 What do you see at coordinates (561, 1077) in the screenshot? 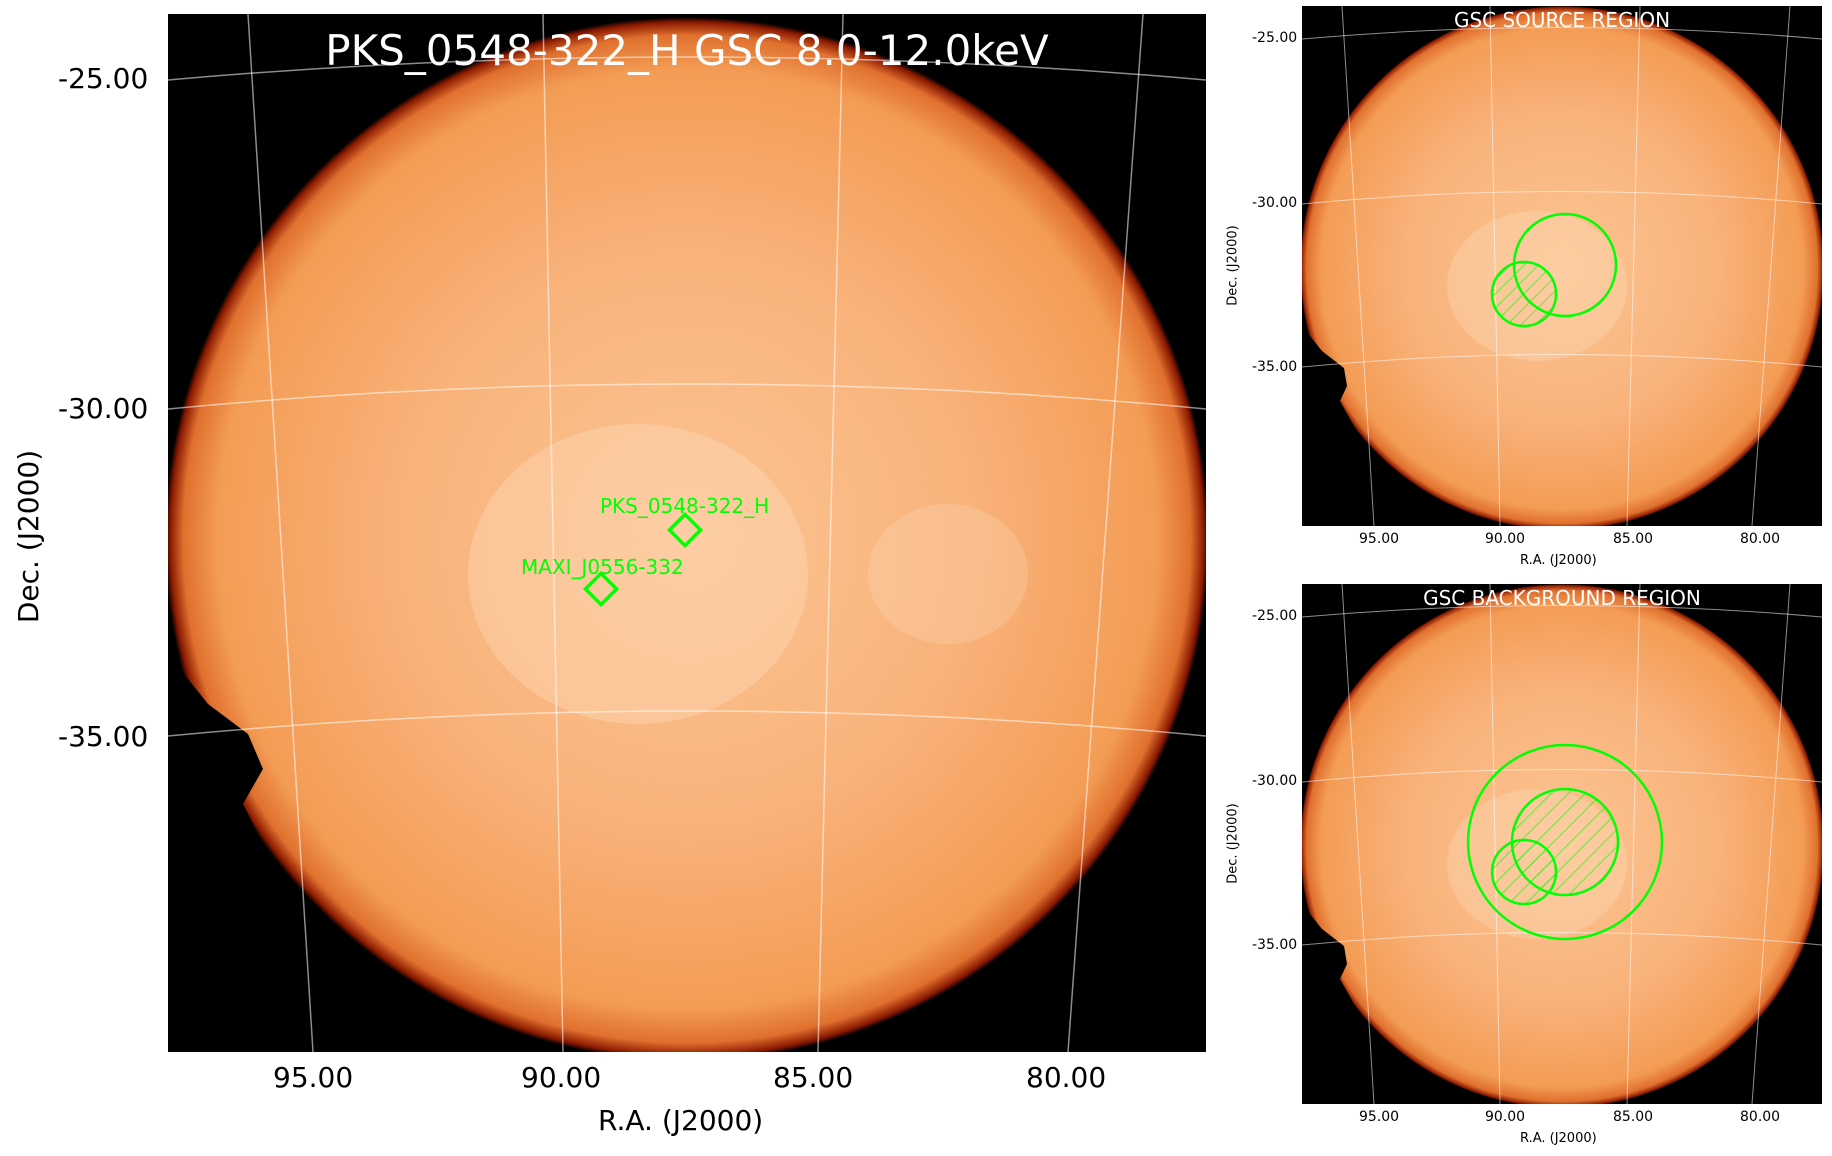
I see `main-xtick: 90.00` at bounding box center [561, 1077].